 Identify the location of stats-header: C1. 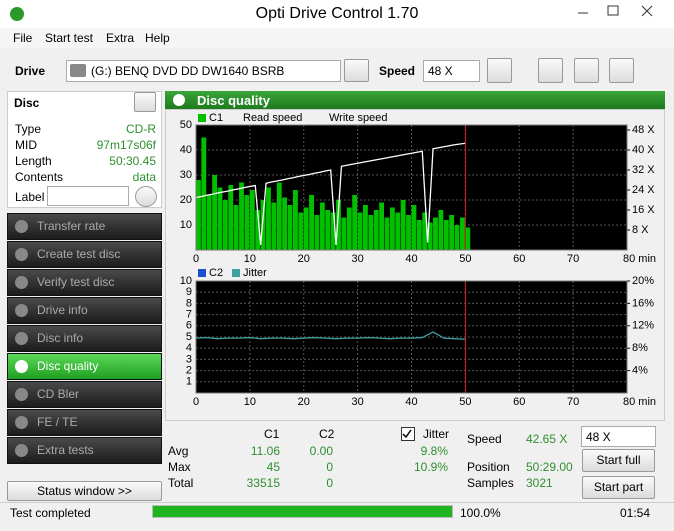
(272, 434).